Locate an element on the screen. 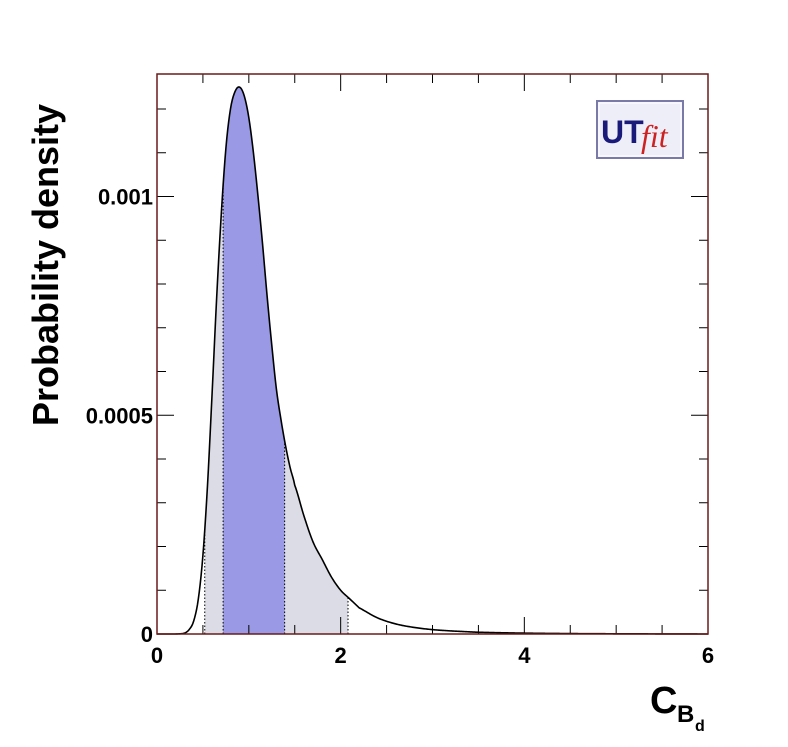 This screenshot has height=747, width=788. svg-text: B is located at coordinates (685, 714).